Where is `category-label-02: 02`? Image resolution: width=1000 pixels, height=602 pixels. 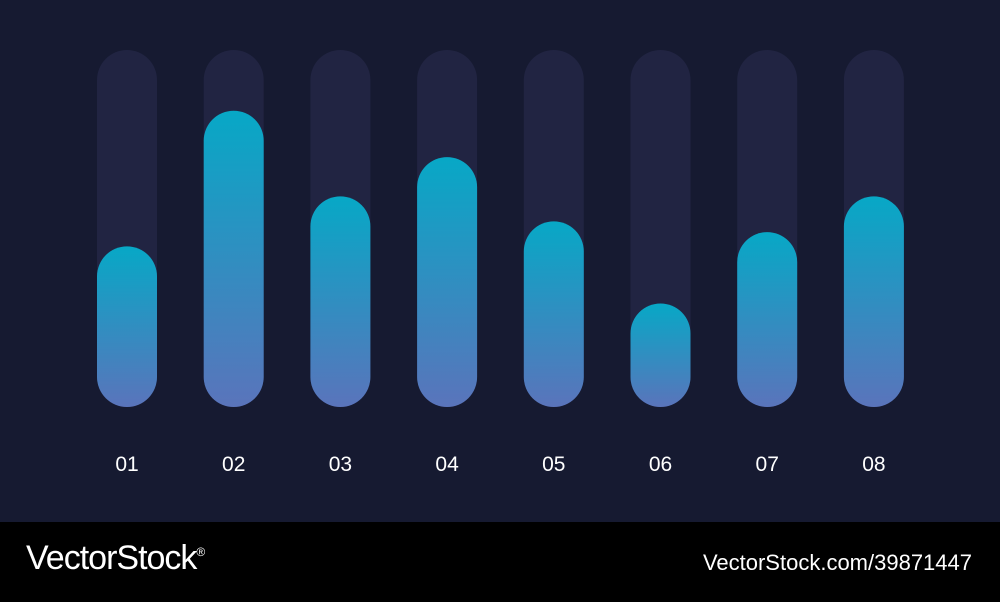
category-label-02: 02 is located at coordinates (233, 464).